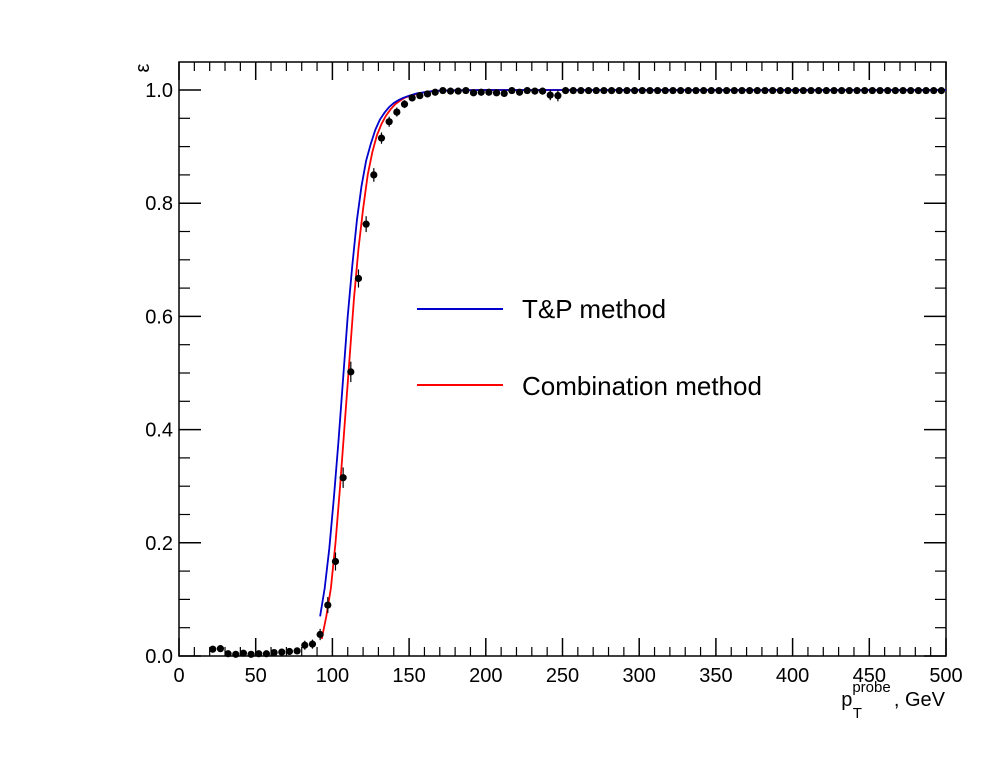 The height and width of the screenshot is (772, 996). I want to click on x-axis-label-sub: T, so click(857, 713).